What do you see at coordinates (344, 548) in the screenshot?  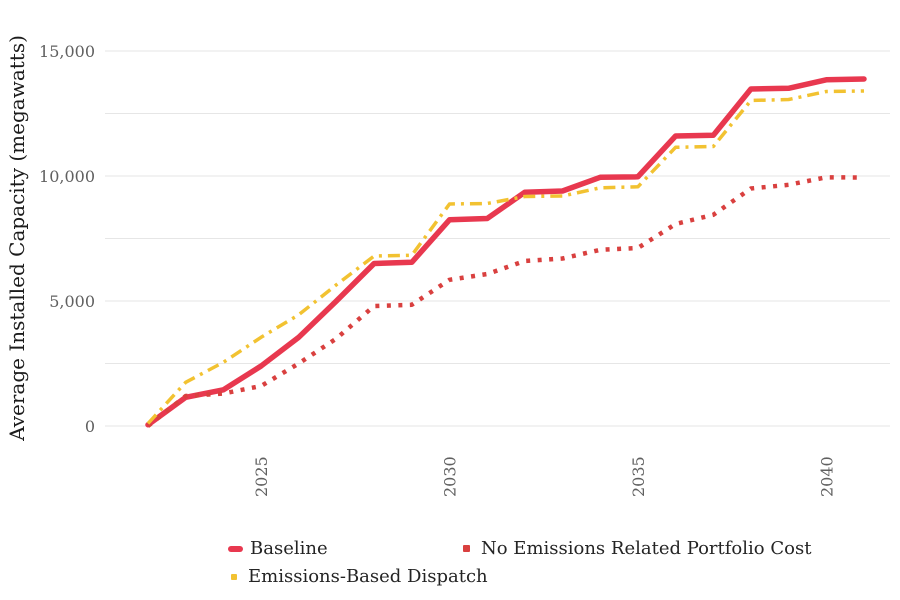 I see `legend-item-baseline: Baseline` at bounding box center [344, 548].